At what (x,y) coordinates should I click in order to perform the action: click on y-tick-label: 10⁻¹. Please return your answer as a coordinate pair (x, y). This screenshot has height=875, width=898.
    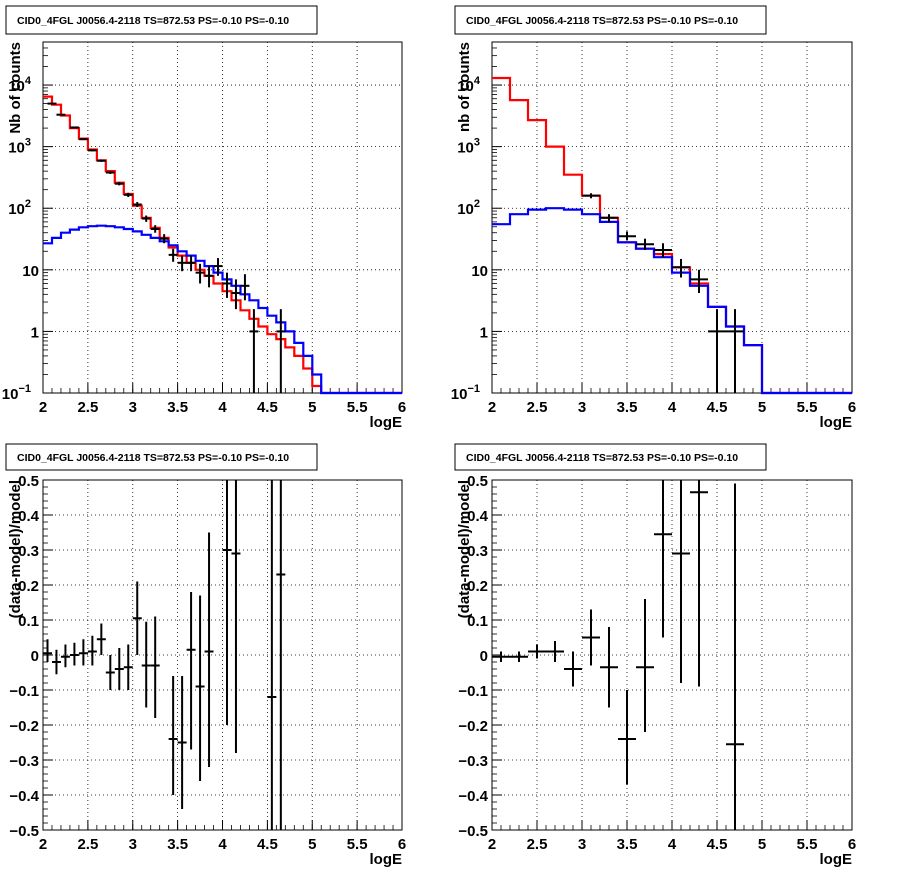
    Looking at the image, I should click on (465, 393).